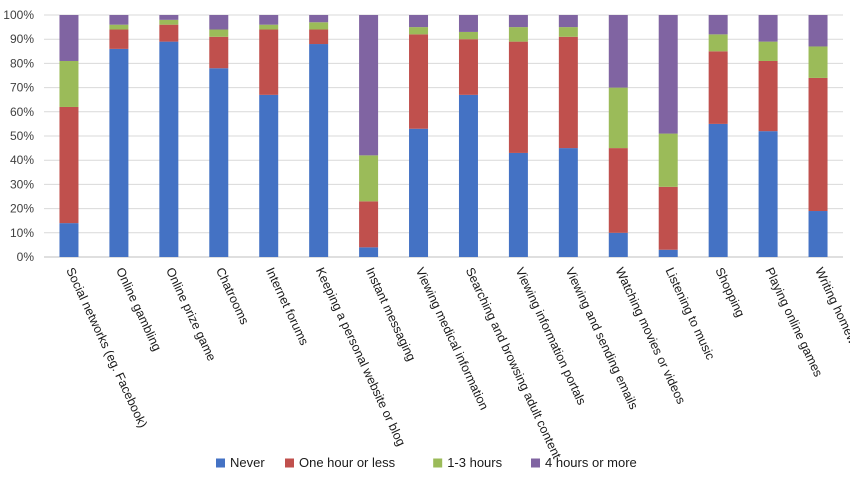  What do you see at coordinates (22, 233) in the screenshot?
I see `y-tick-label: 10%` at bounding box center [22, 233].